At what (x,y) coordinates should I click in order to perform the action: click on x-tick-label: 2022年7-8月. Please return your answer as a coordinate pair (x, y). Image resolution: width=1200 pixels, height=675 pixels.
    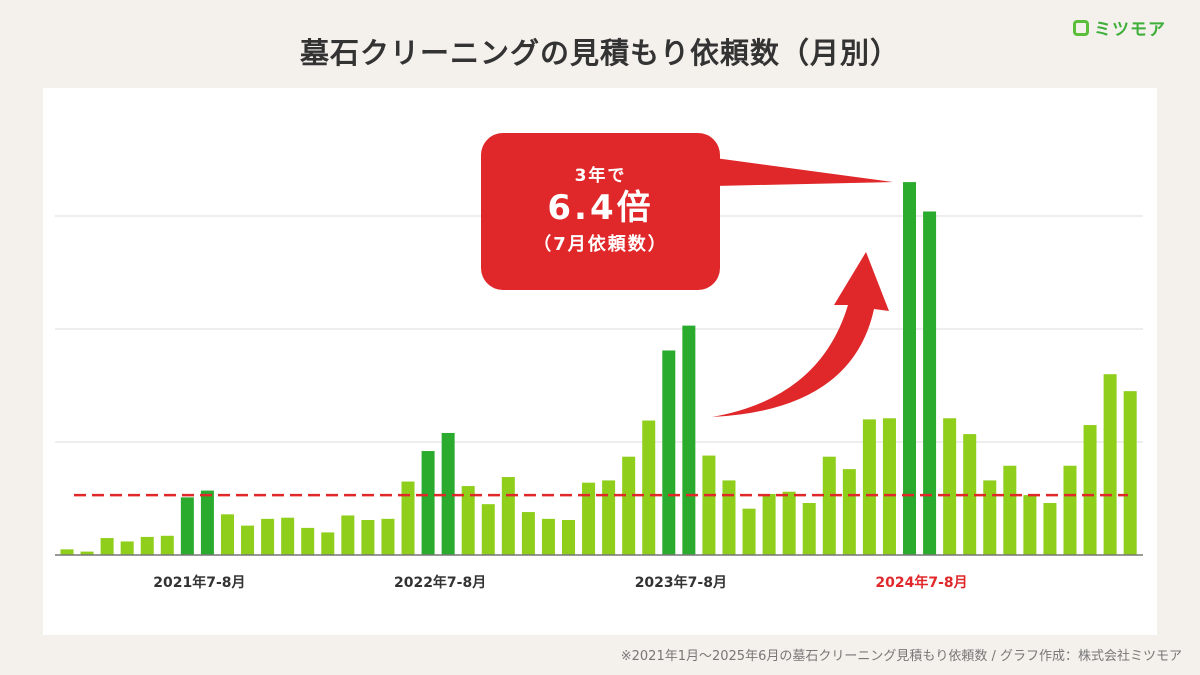
    Looking at the image, I should click on (440, 582).